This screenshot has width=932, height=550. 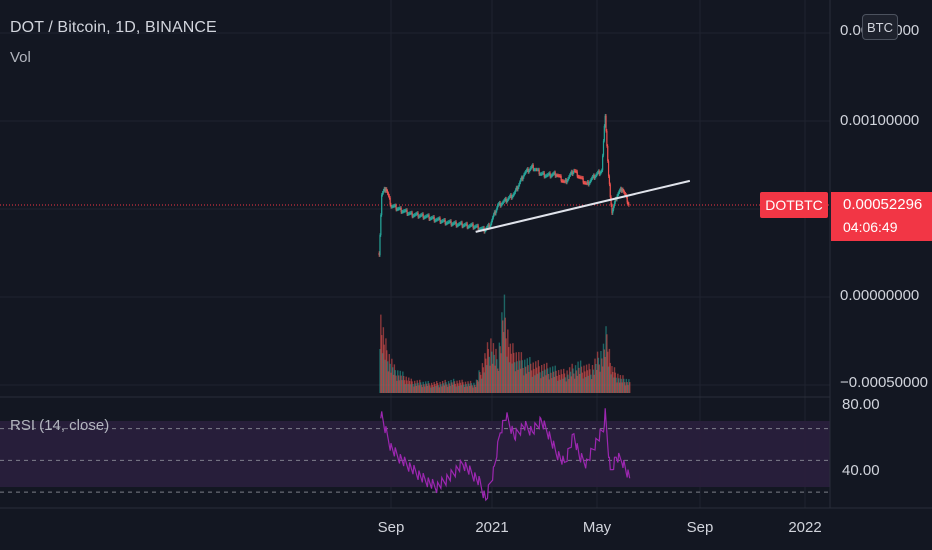 I want to click on price-tick: −0.00050000, so click(x=884, y=382).